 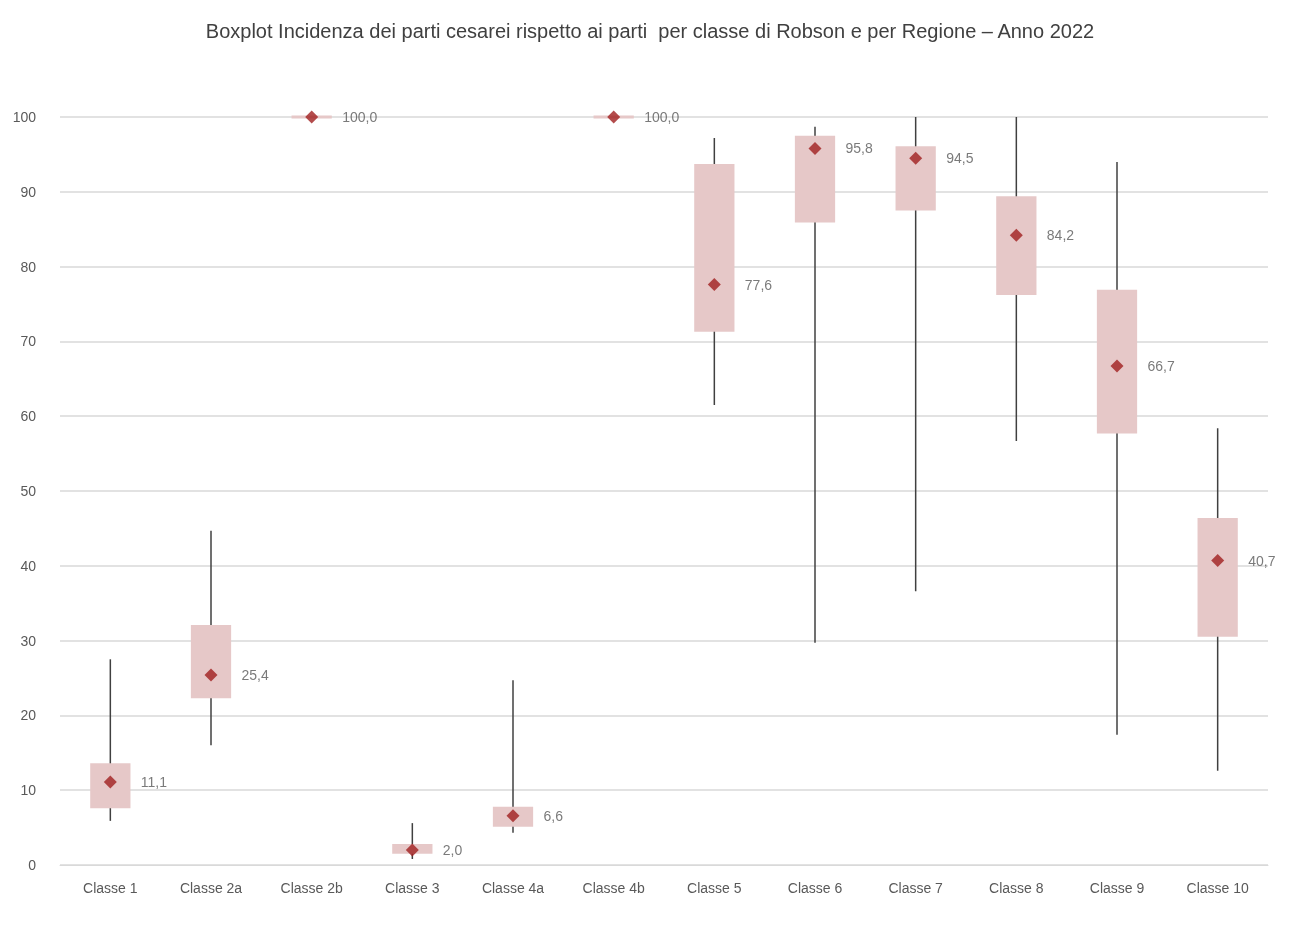 What do you see at coordinates (28, 715) in the screenshot?
I see `y-tick-label: 20` at bounding box center [28, 715].